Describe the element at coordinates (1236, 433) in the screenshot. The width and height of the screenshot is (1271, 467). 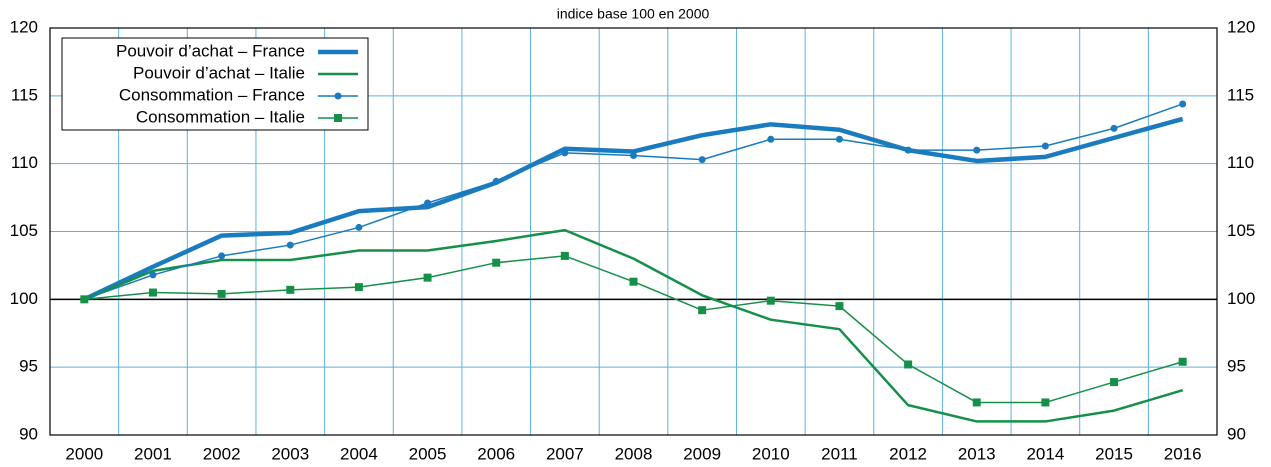
I see `y2-tick-label: 90` at that location.